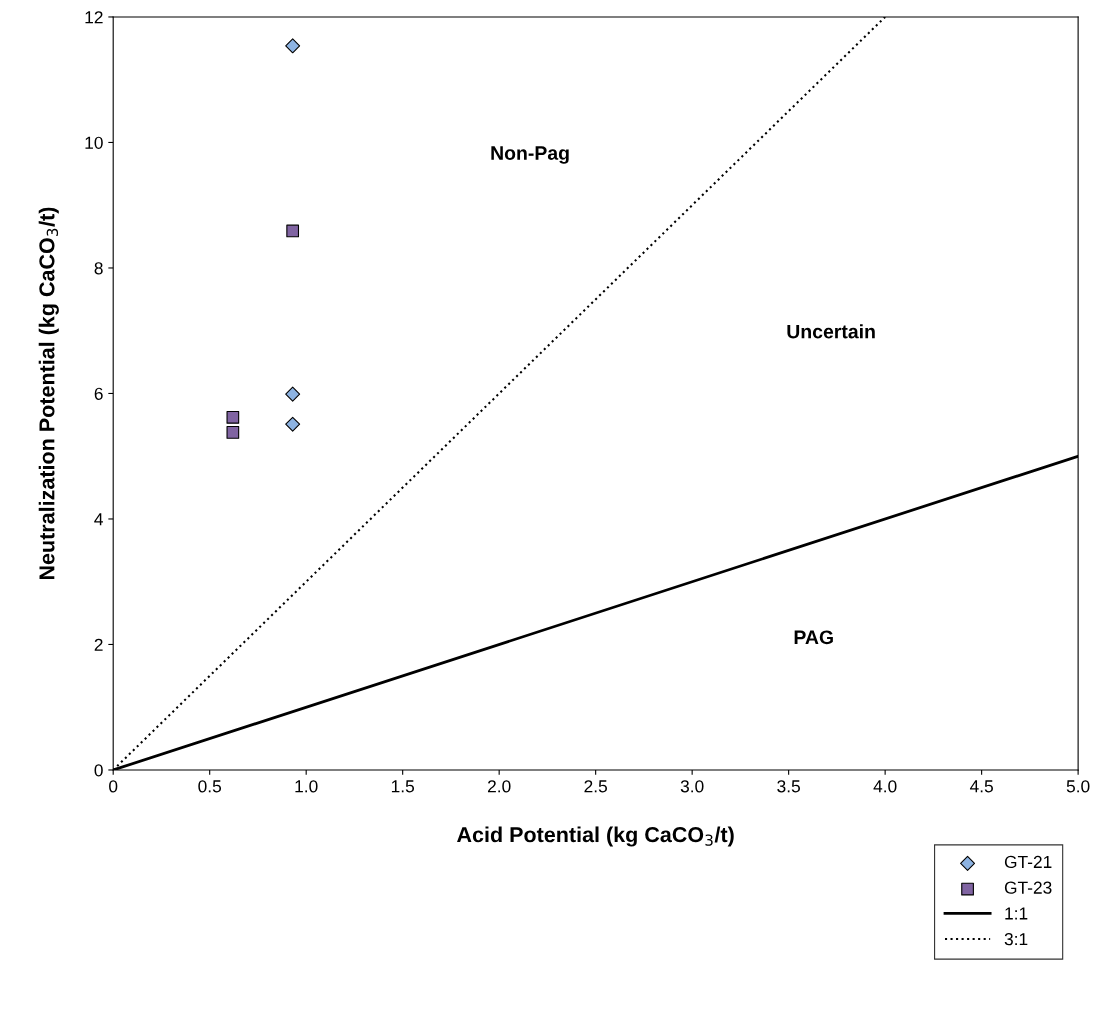 Image resolution: width=1099 pixels, height=1022 pixels. Describe the element at coordinates (499, 786) in the screenshot. I see `x-tick-label: 2.0` at that location.